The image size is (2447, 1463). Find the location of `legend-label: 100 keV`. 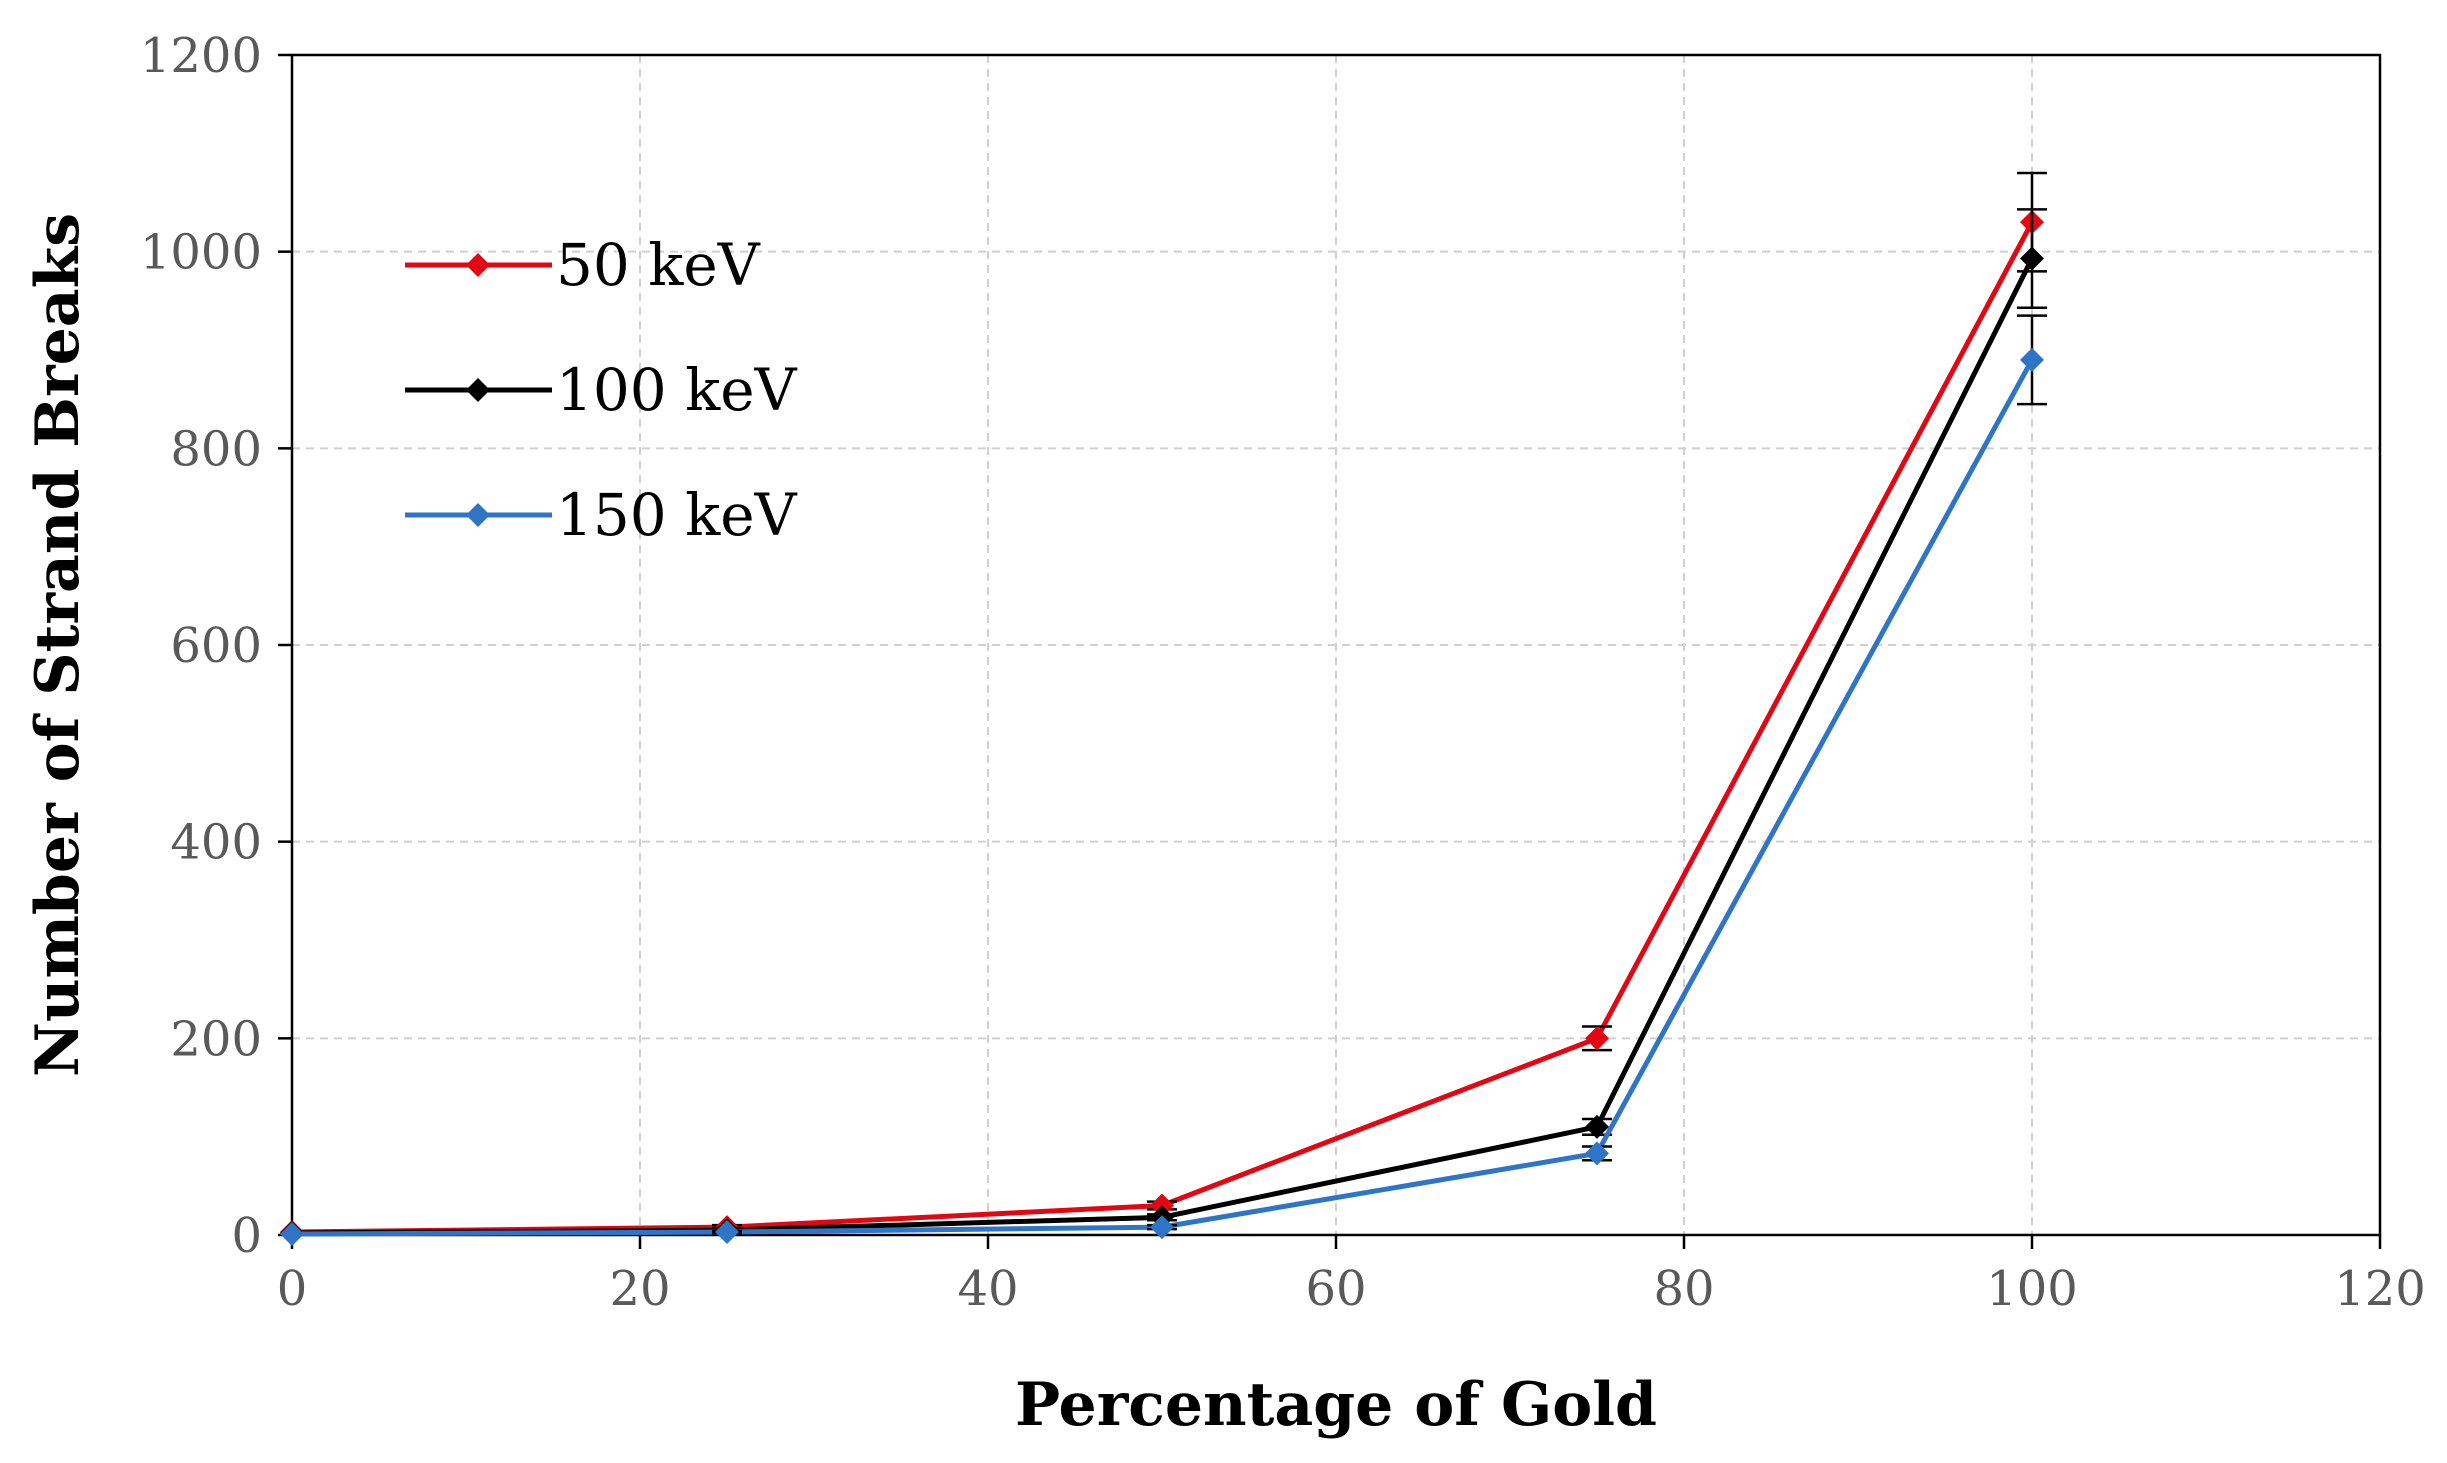

legend-label: 100 keV is located at coordinates (677, 390).